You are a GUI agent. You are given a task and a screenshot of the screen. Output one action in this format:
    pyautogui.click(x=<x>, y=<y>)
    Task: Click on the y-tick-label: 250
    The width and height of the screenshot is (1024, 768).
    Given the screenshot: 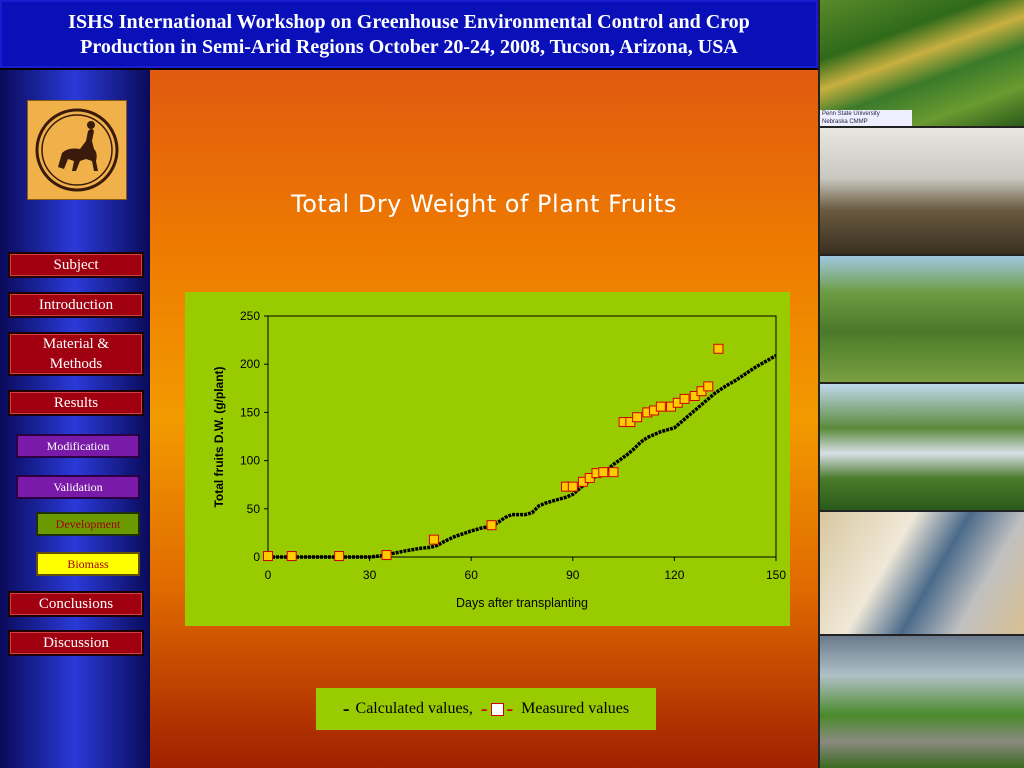 What is the action you would take?
    pyautogui.click(x=250, y=316)
    